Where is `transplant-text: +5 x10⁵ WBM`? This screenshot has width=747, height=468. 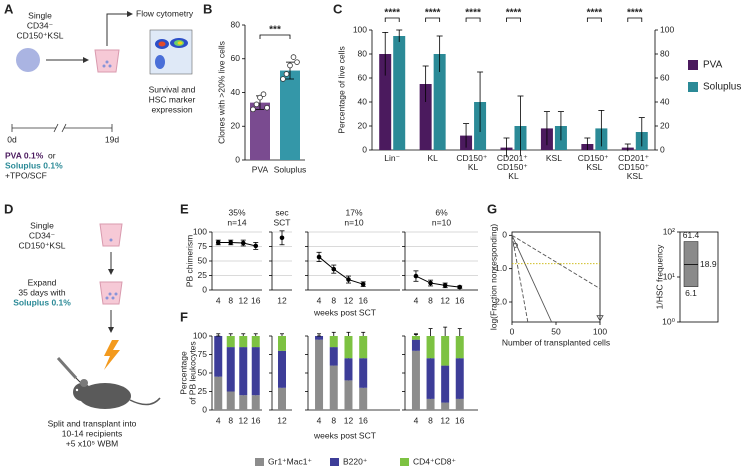 transplant-text: +5 x10⁵ WBM is located at coordinates (92, 443).